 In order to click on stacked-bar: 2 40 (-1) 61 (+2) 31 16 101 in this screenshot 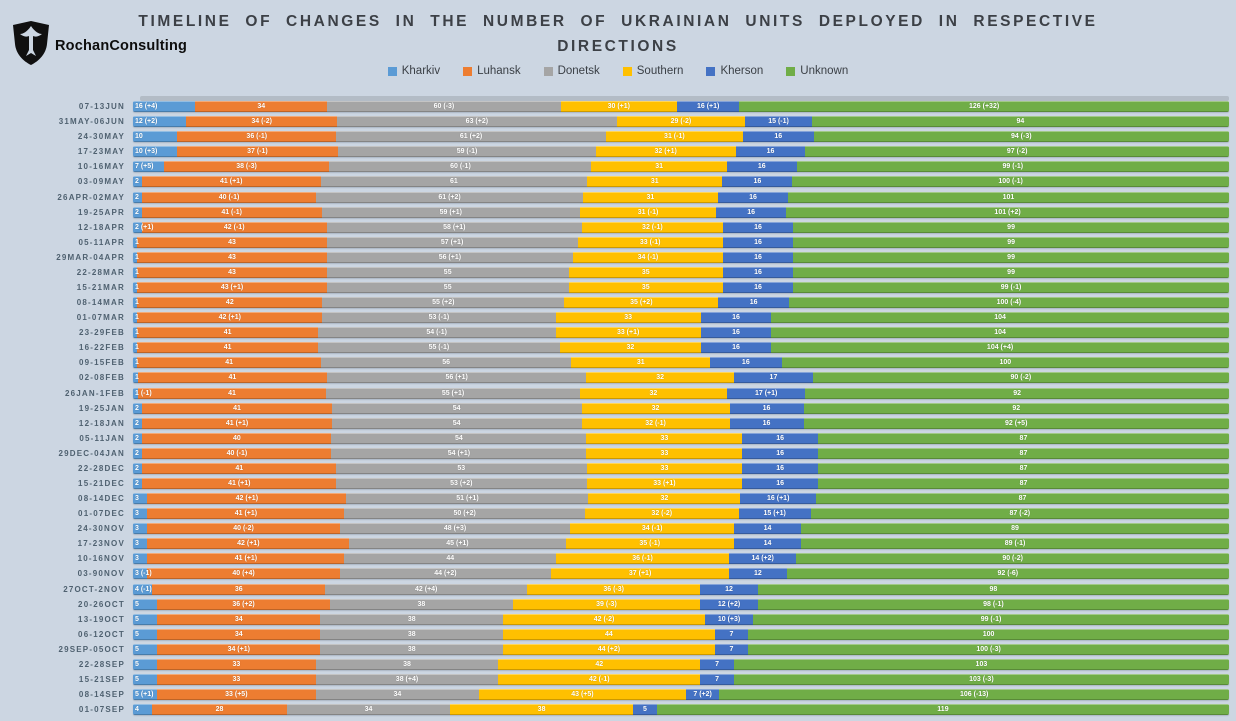, I will do `click(681, 197)`.